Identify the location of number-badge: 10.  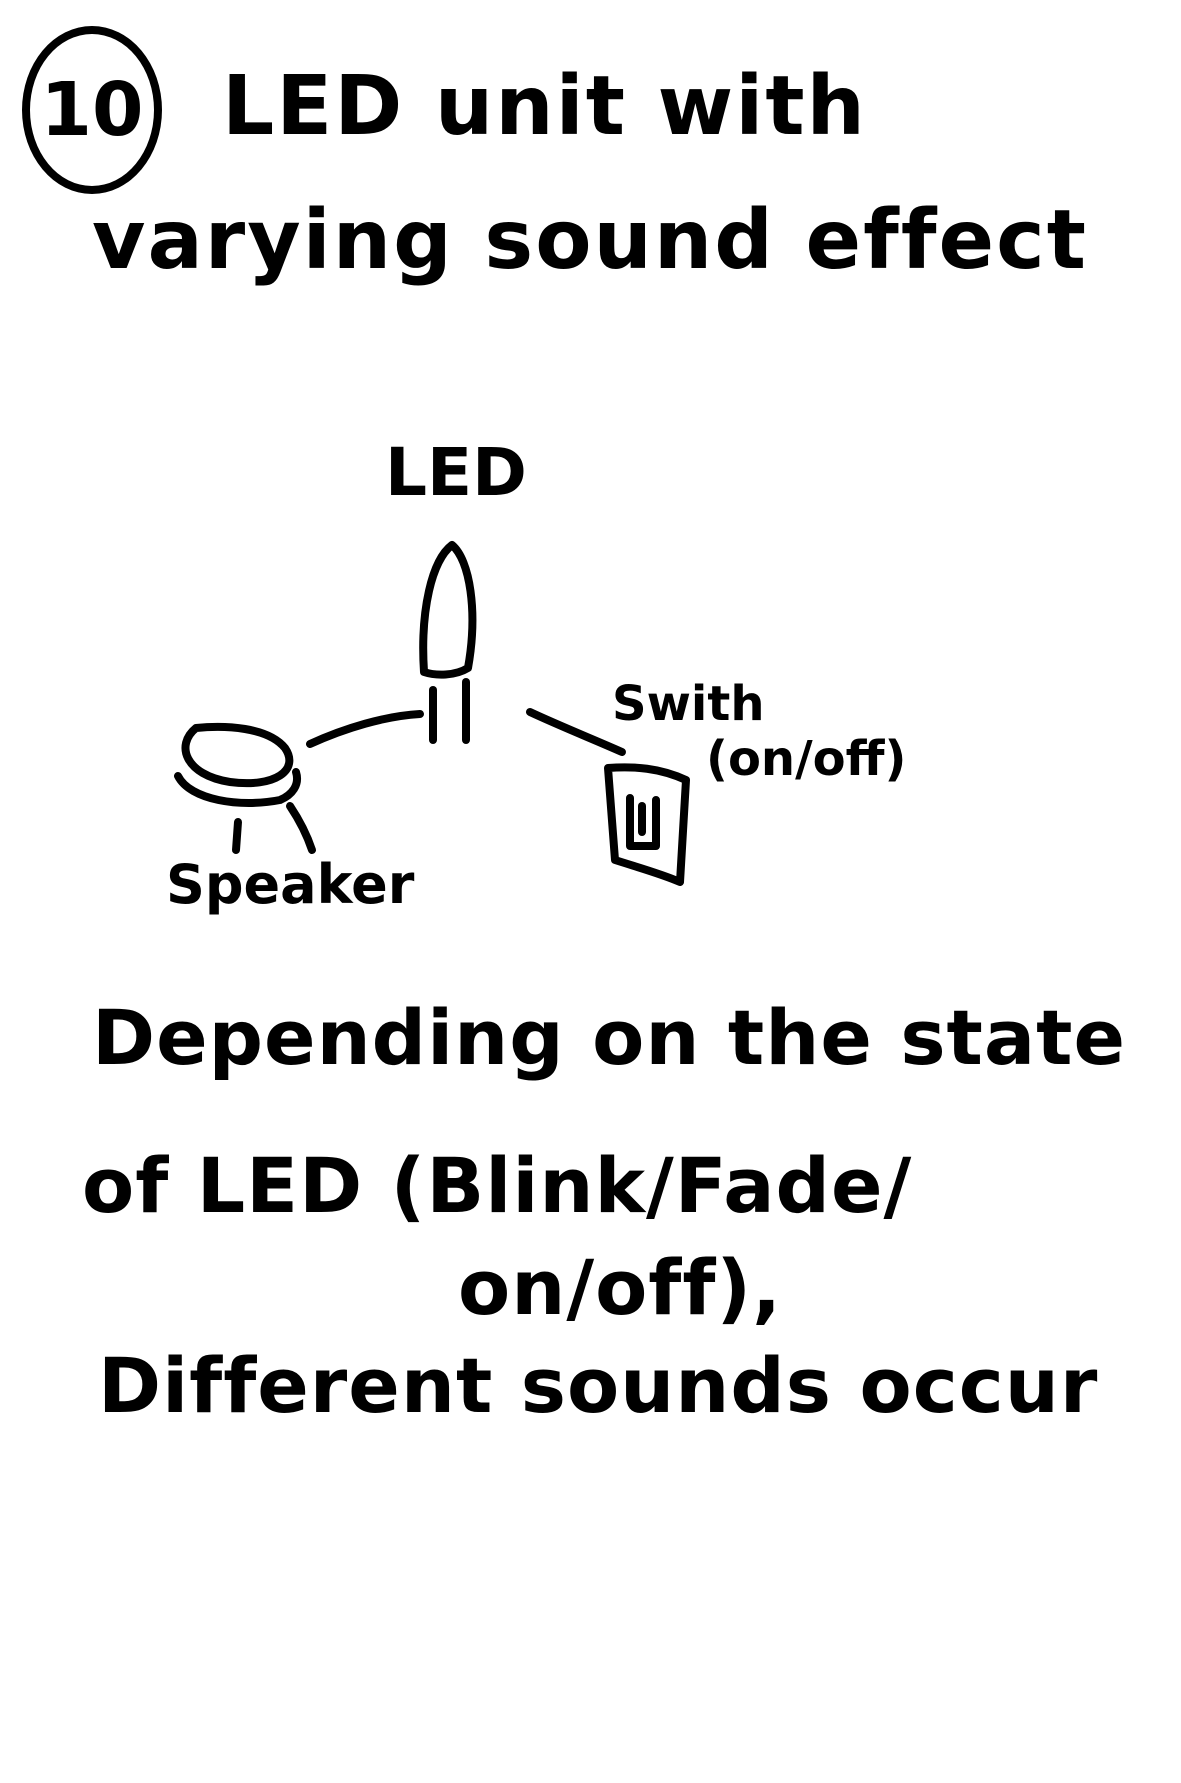
(92, 110).